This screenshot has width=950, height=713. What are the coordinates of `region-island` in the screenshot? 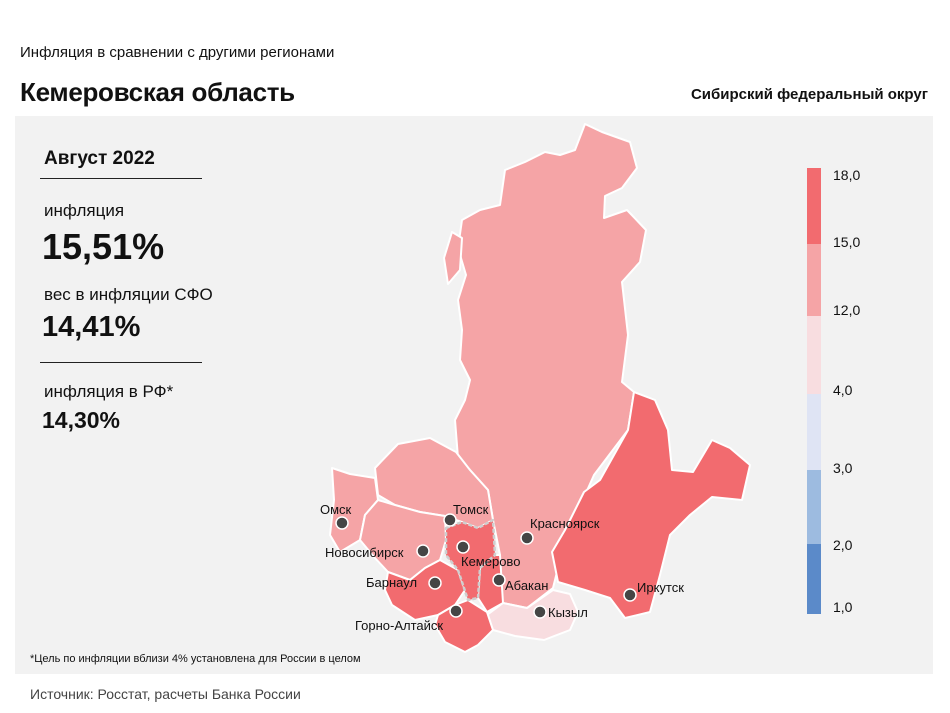 It's located at (453, 258).